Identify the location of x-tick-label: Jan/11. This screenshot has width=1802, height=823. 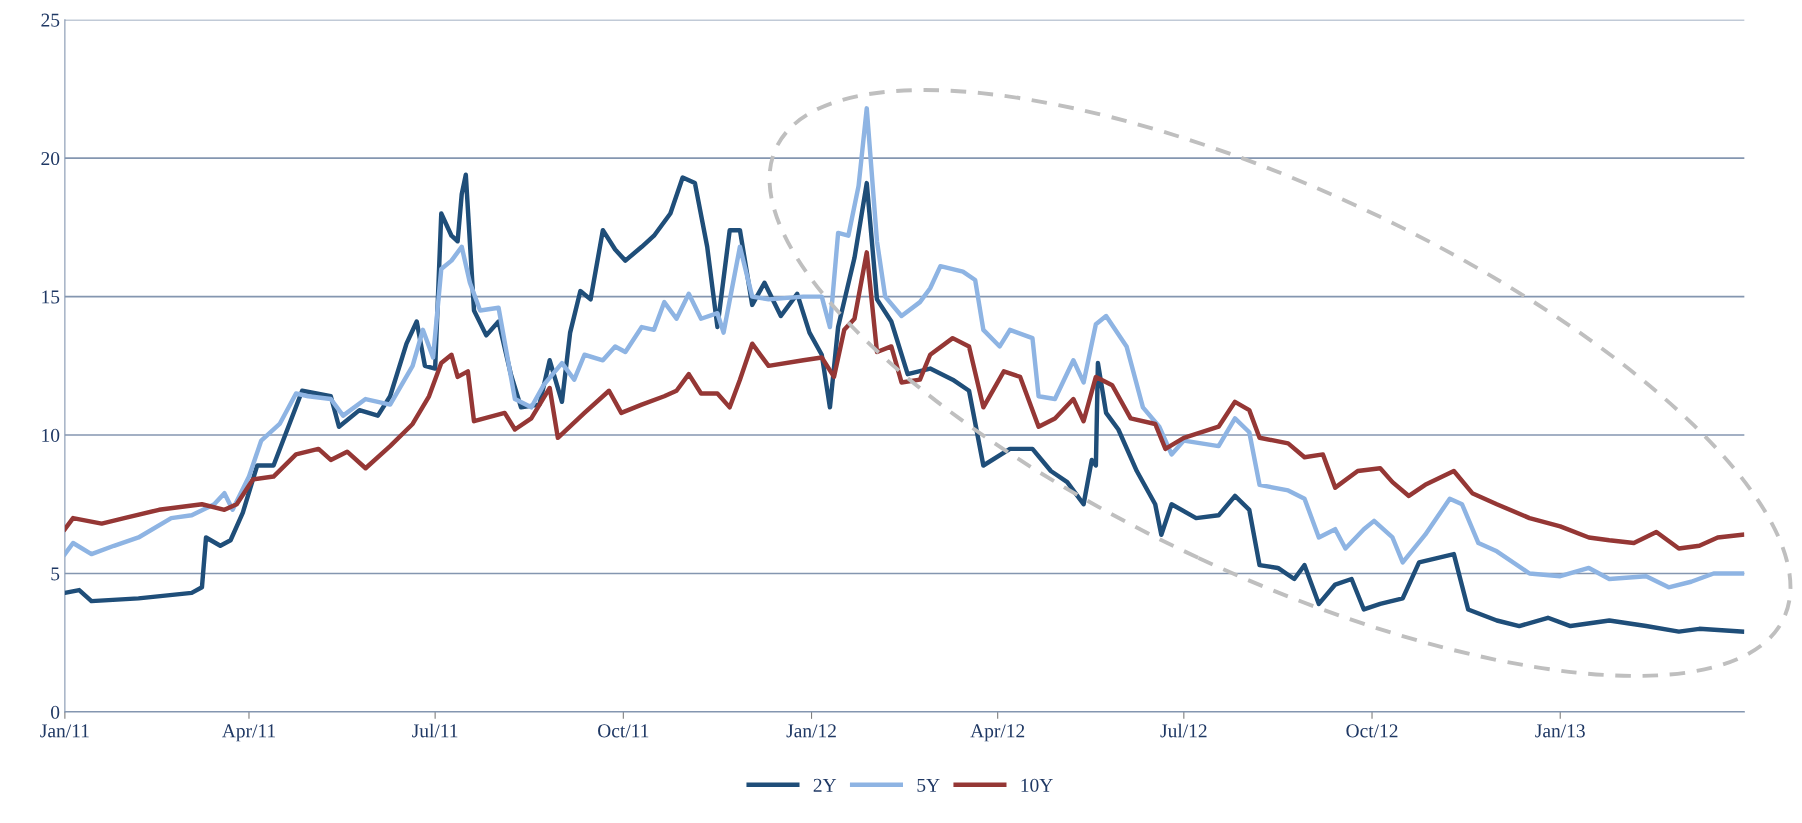
(64, 731).